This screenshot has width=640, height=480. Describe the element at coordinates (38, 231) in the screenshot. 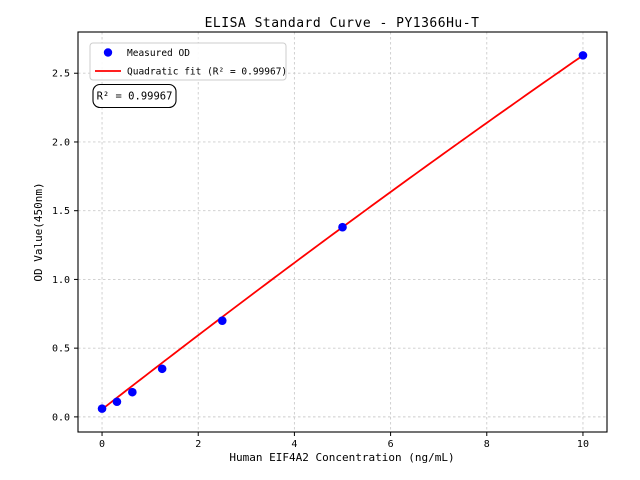

I see `y-axis-label: OD Value(450nm)` at that location.